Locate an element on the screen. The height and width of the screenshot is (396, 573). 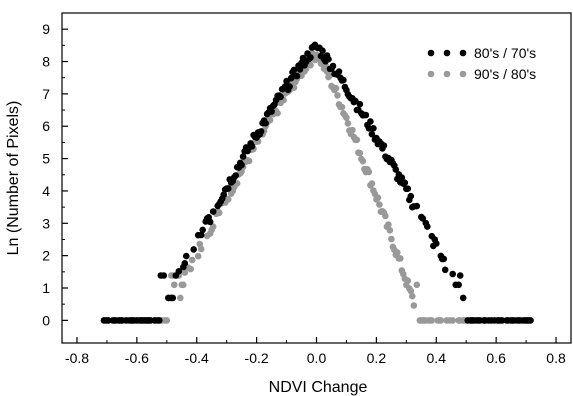
y-axis-title: Ln (Number of Pixels) is located at coordinates (13, 178).